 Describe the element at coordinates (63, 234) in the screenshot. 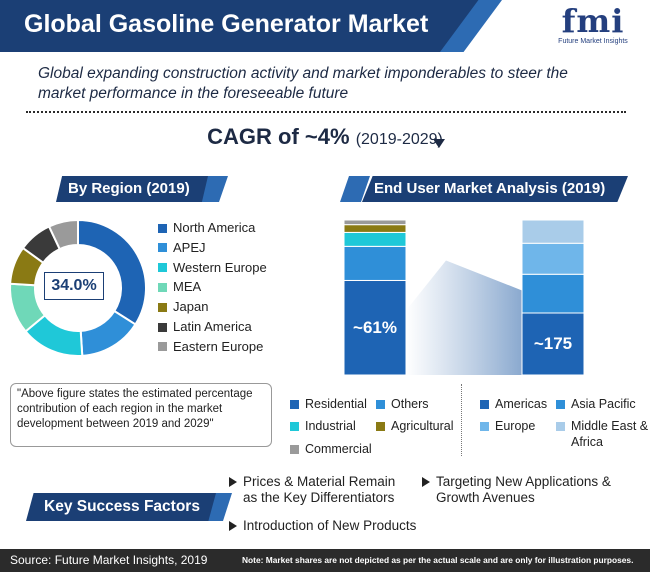

I see `donut-slice-eastern-europe` at that location.